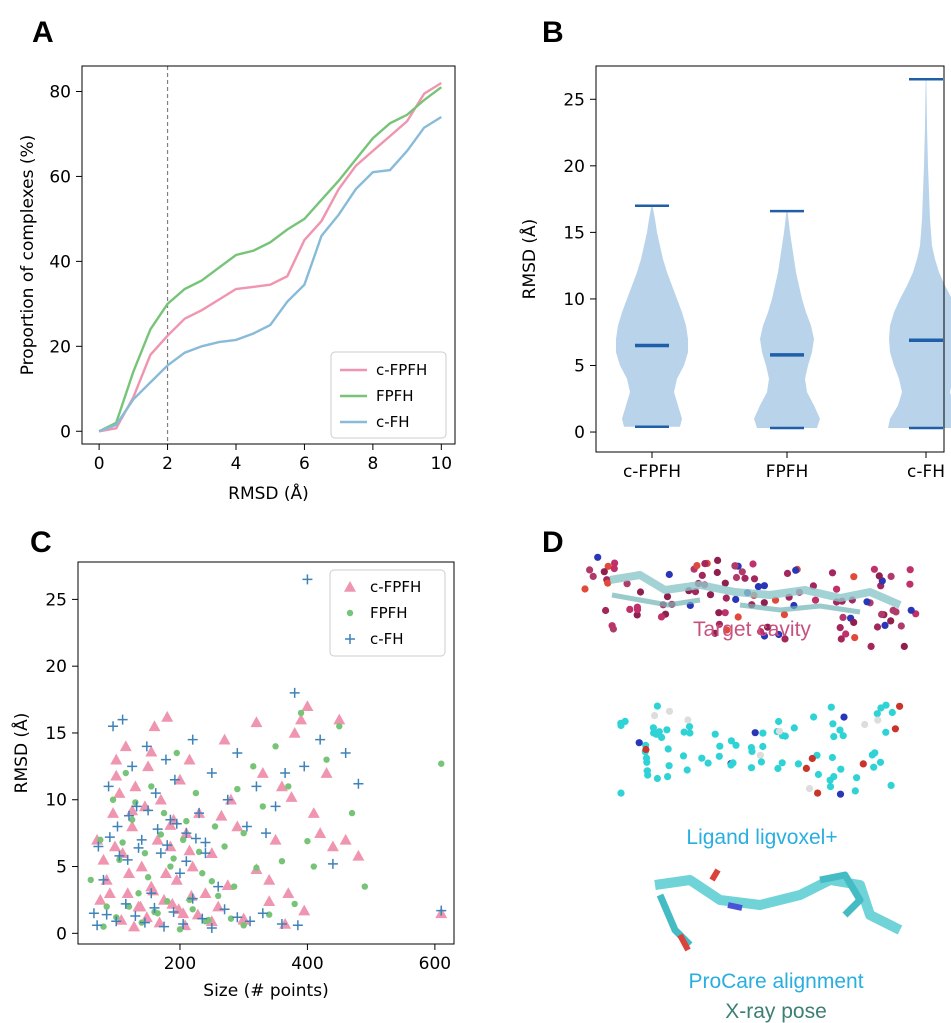 The height and width of the screenshot is (1023, 951). I want to click on violin-fpfh, so click(787, 319).